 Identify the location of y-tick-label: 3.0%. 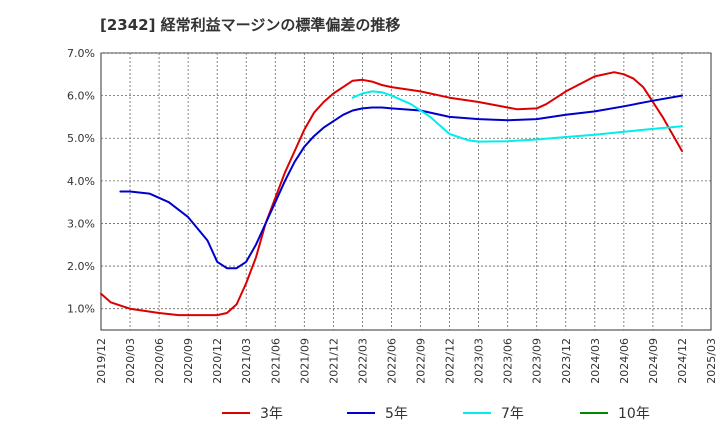
(81, 223).